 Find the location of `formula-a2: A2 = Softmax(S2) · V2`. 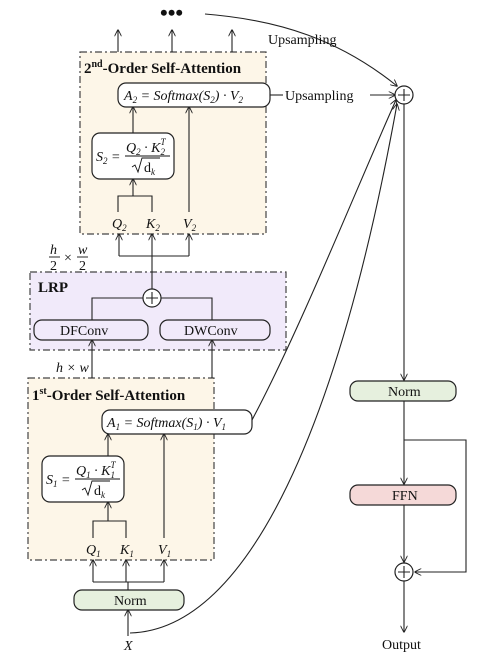

formula-a2: A2 = Softmax(S2) · V2 is located at coordinates (183, 97).